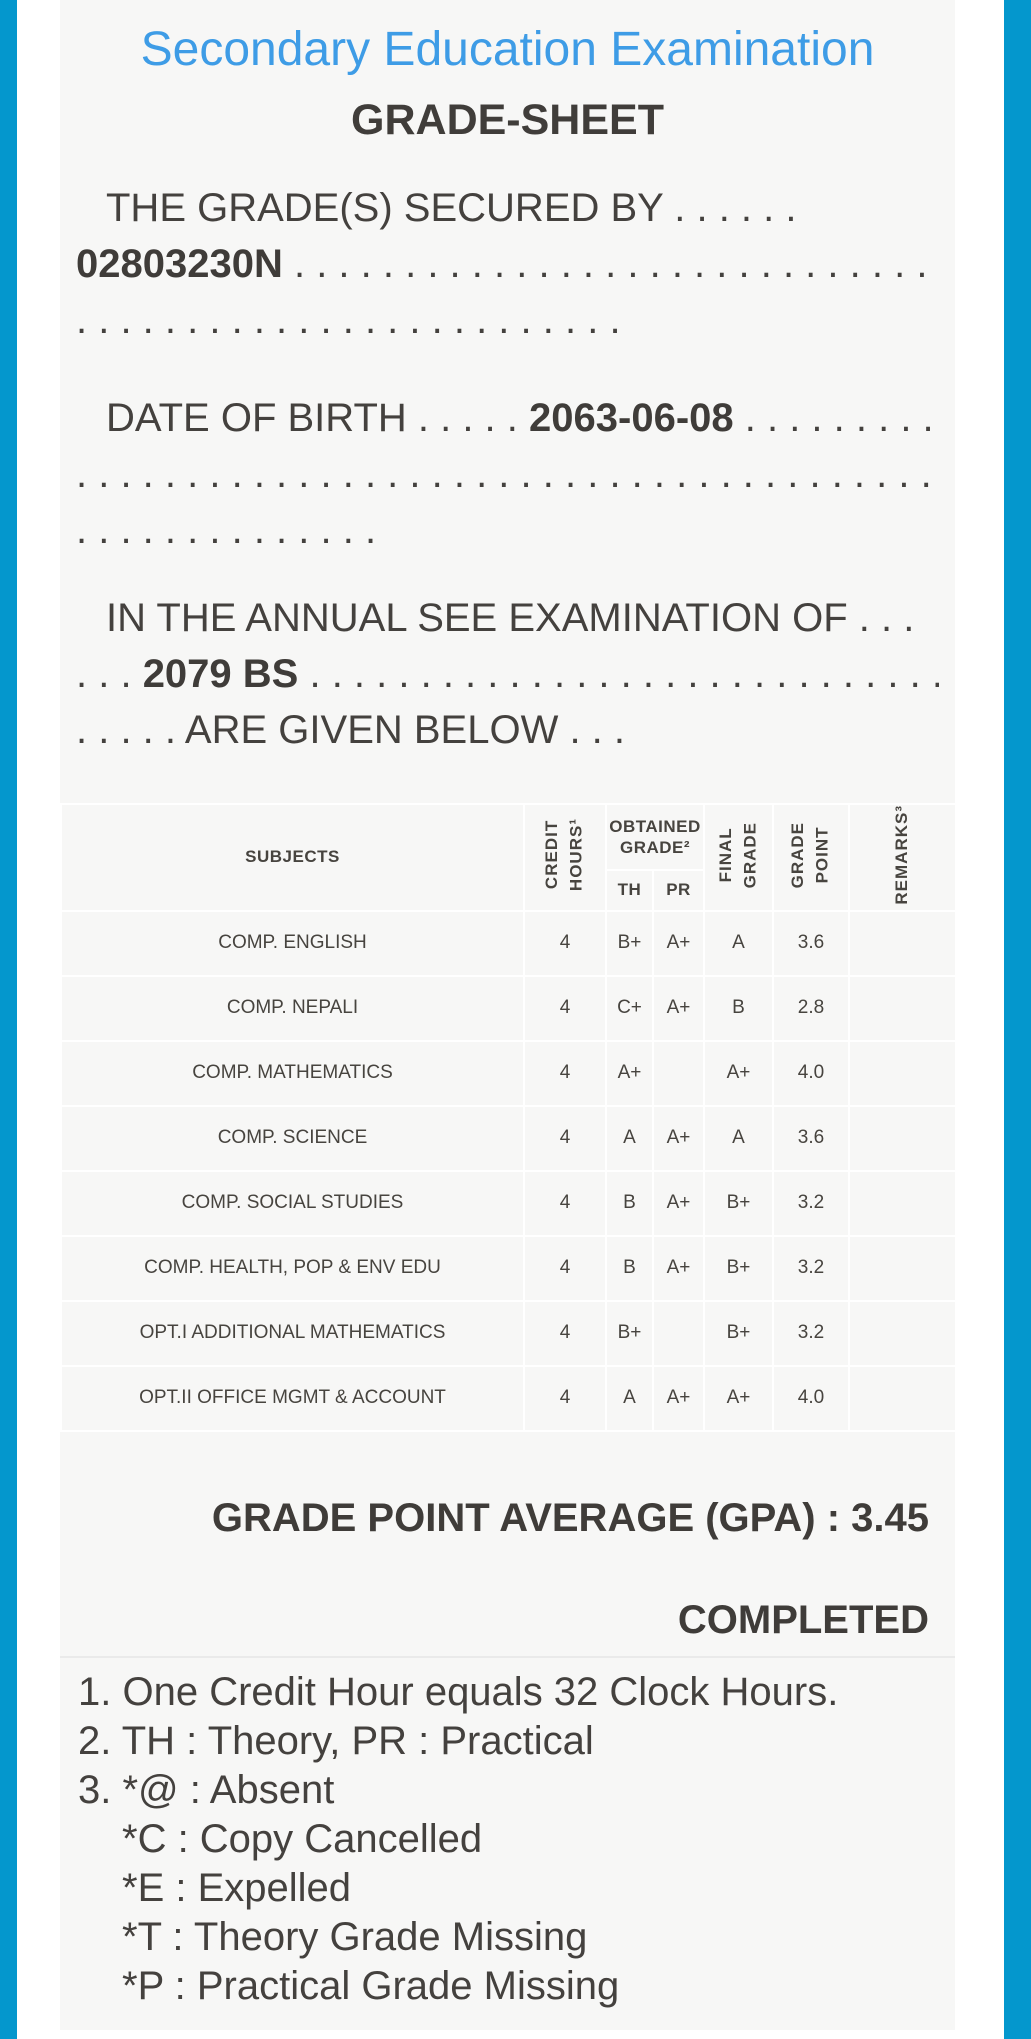 The image size is (1031, 2039). Describe the element at coordinates (739, 857) in the screenshot. I see `col-header-final-grade: FINAL GRADE` at that location.